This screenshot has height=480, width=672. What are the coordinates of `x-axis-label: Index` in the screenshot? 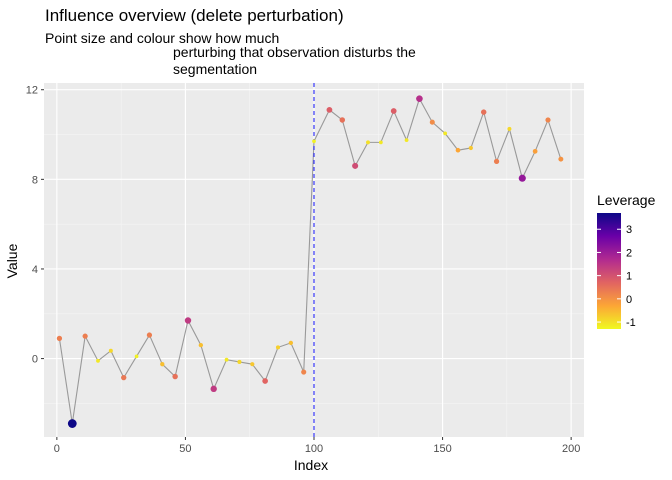 It's located at (311, 465).